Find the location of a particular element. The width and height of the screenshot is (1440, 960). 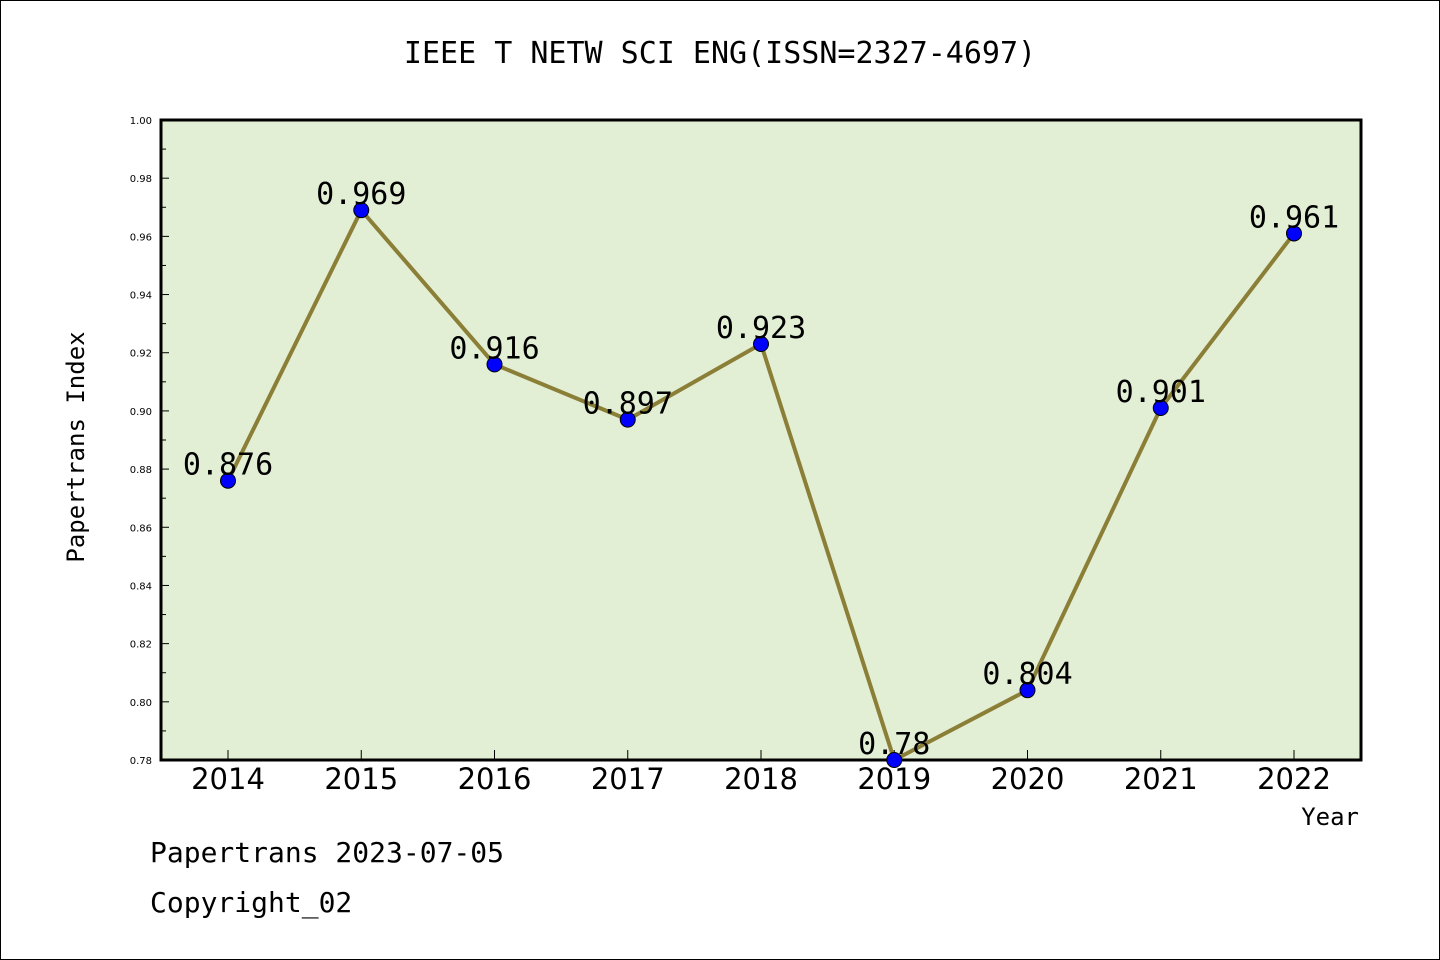

data-label: 0.78 is located at coordinates (894, 744).